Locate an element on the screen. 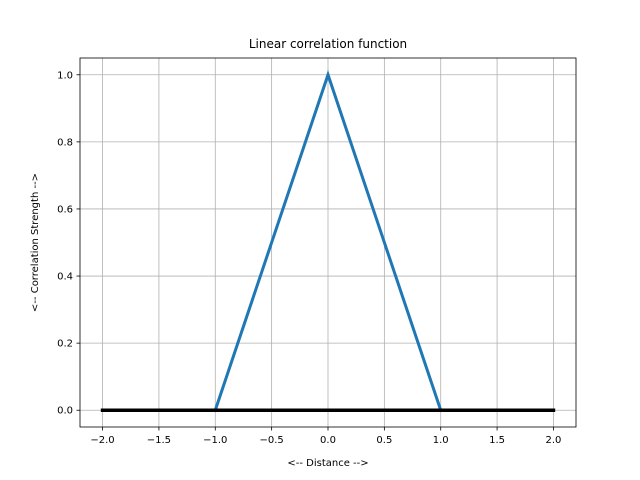 Image resolution: width=640 pixels, height=480 pixels. y-tick-label: 0.0 is located at coordinates (65, 411).